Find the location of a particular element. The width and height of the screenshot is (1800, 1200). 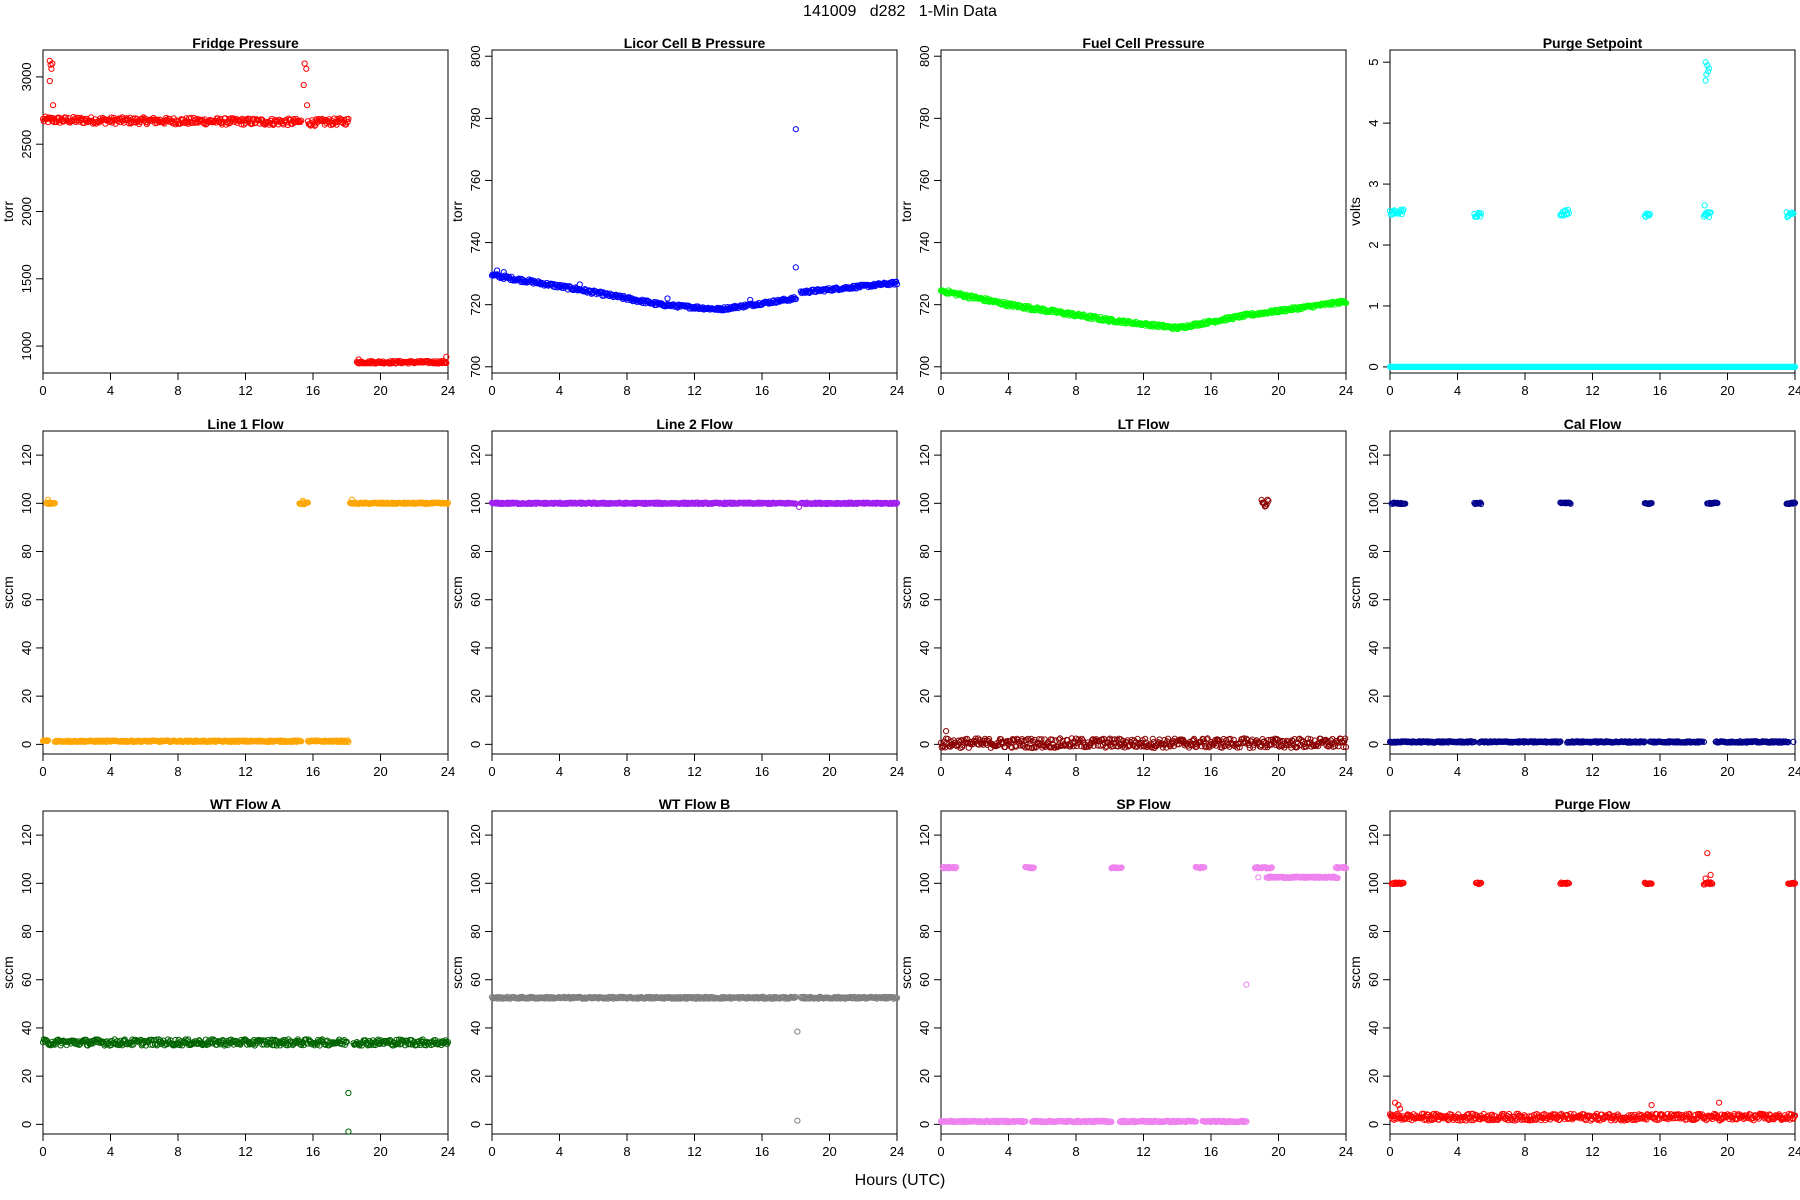

y-tick-label: 700 is located at coordinates (475, 367).